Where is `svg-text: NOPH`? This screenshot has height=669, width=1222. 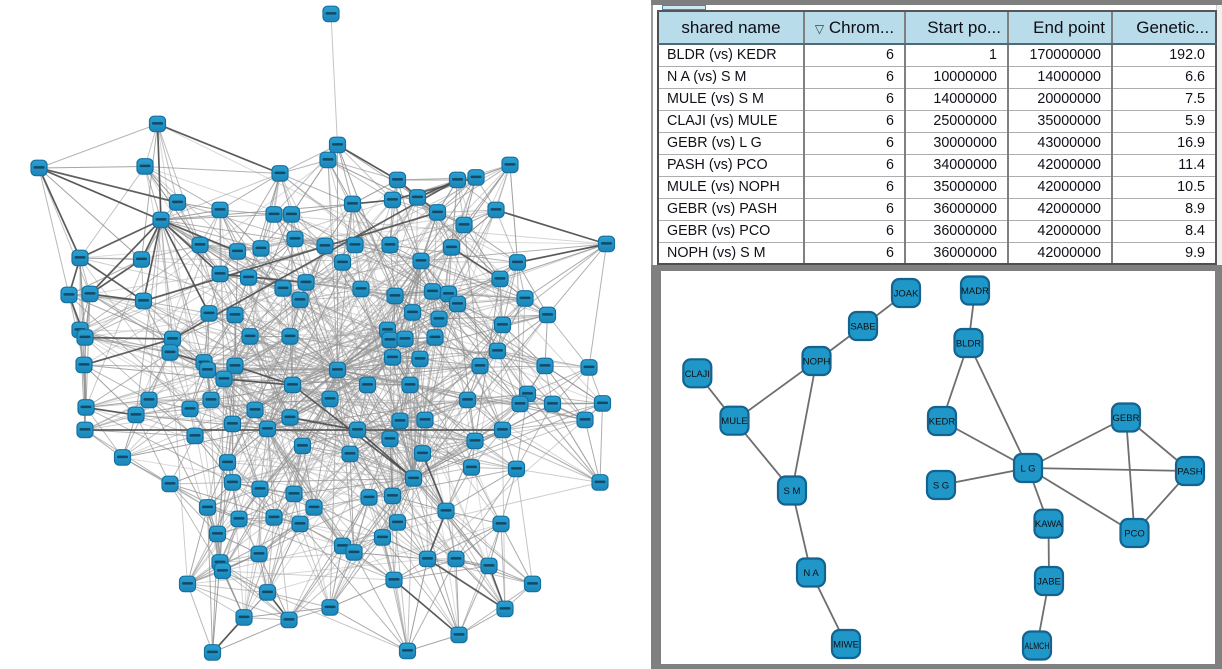
svg-text: NOPH is located at coordinates (817, 362).